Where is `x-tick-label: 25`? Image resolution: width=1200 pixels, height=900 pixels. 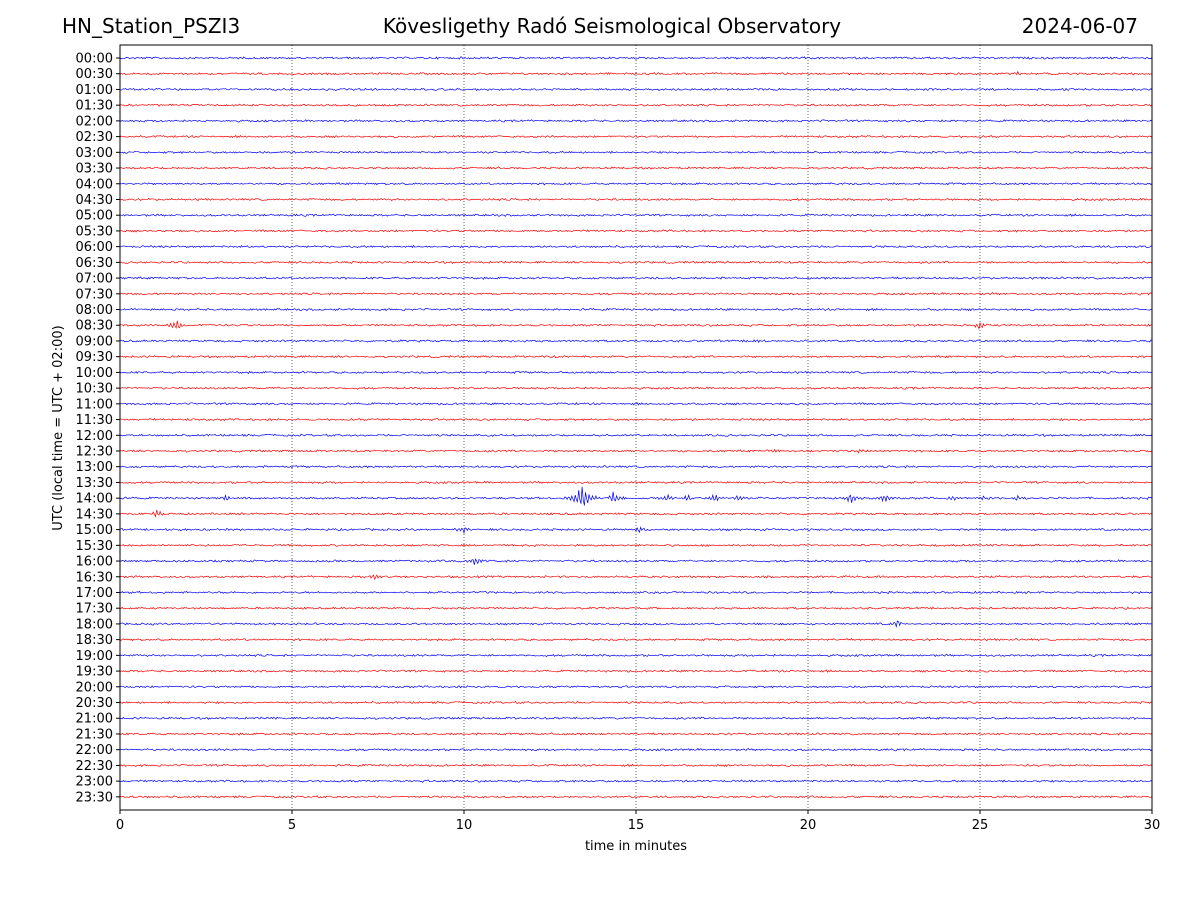 x-tick-label: 25 is located at coordinates (980, 825).